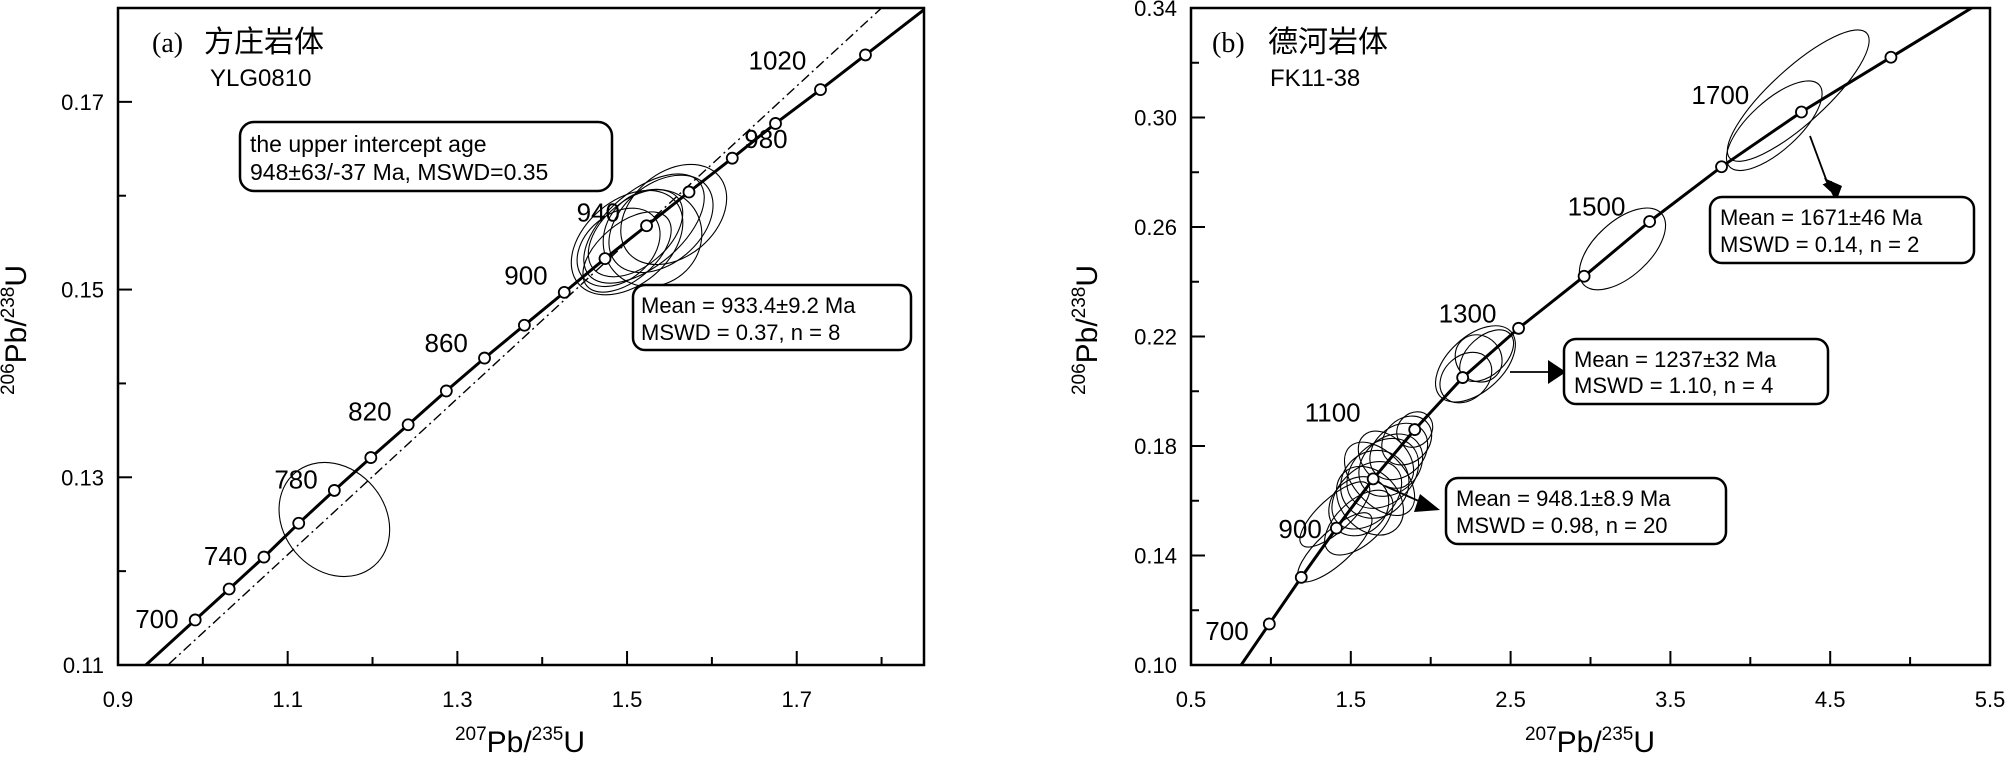 This screenshot has height=767, width=2008. What do you see at coordinates (264, 42) in the screenshot?
I see `panel-title: 方庄岩体` at bounding box center [264, 42].